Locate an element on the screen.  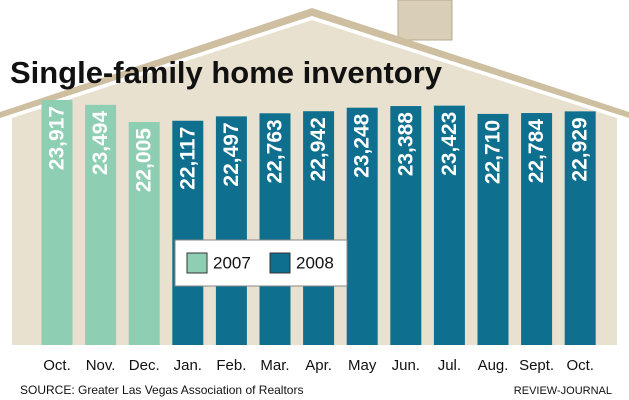
x-tick-label: Feb. is located at coordinates (231, 365).